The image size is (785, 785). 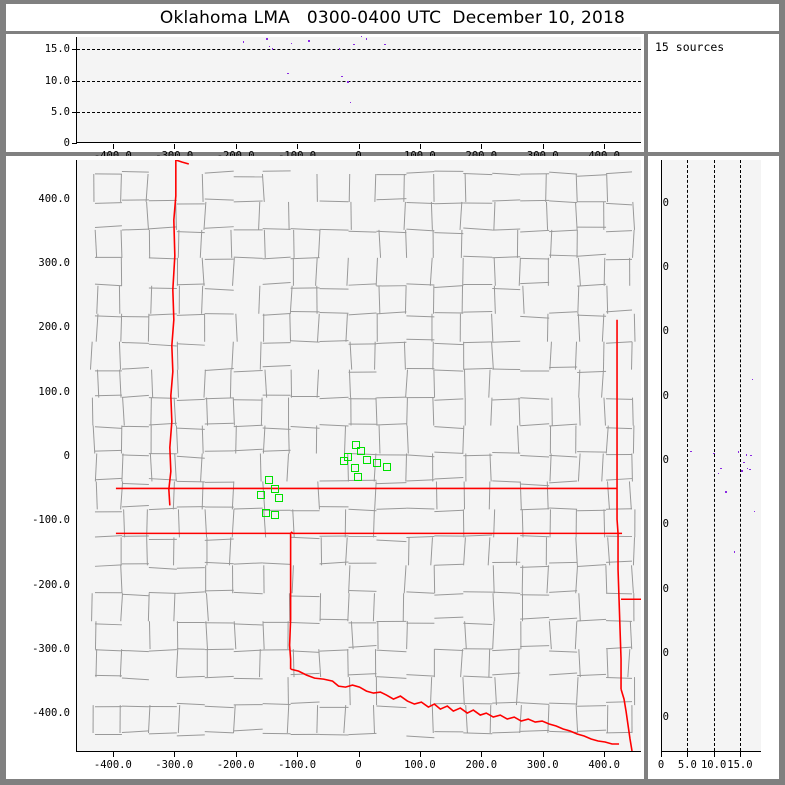 What do you see at coordinates (420, 765) in the screenshot?
I see `map-x-tick-label: 100.0` at bounding box center [420, 765].